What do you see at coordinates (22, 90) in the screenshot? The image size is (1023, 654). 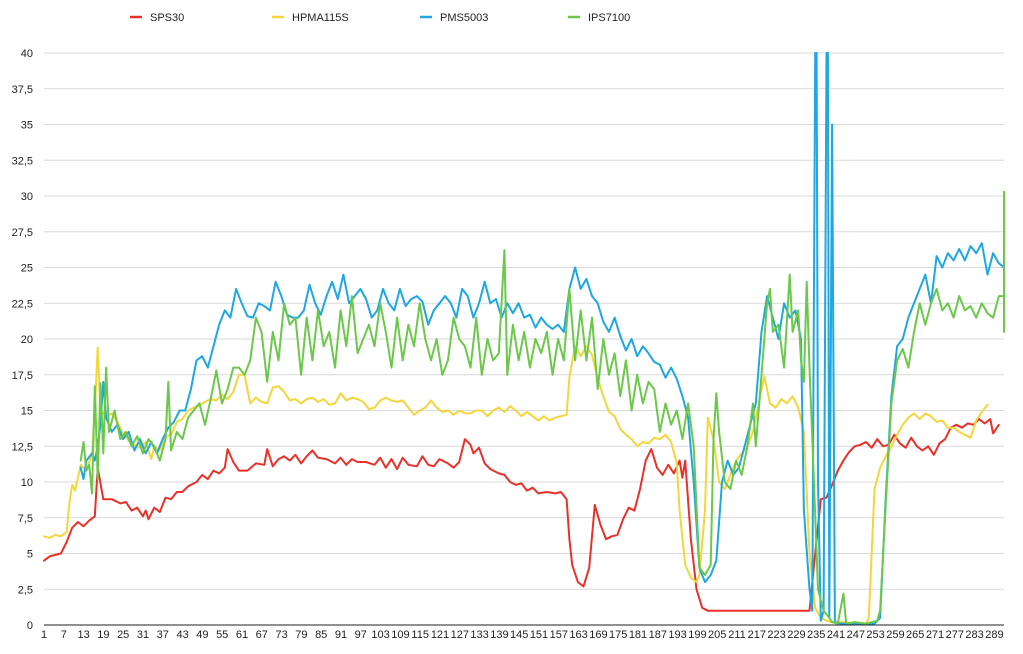 I see `y-tick-label: 37,5` at bounding box center [22, 90].